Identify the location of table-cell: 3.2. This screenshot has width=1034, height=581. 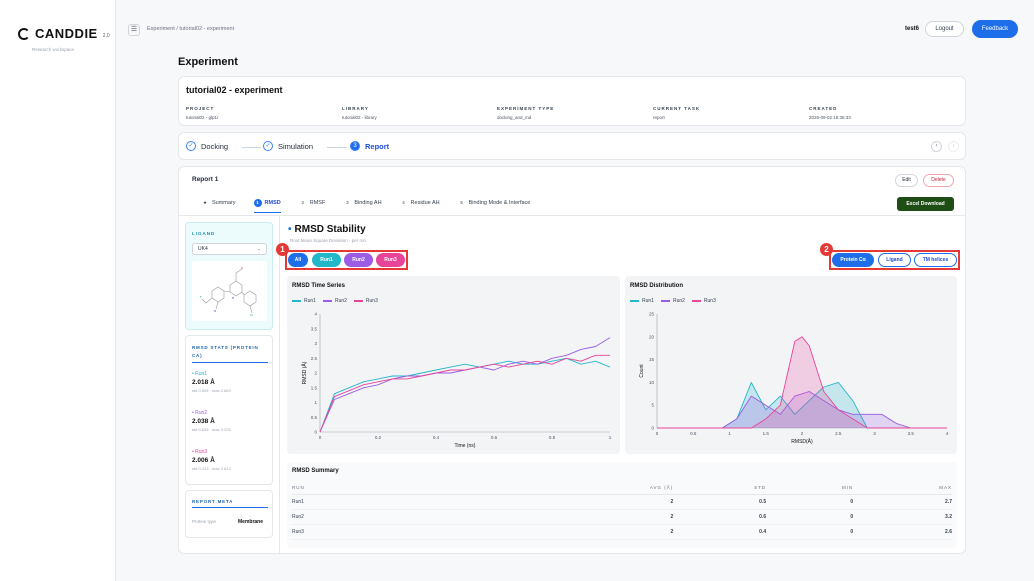
(902, 517).